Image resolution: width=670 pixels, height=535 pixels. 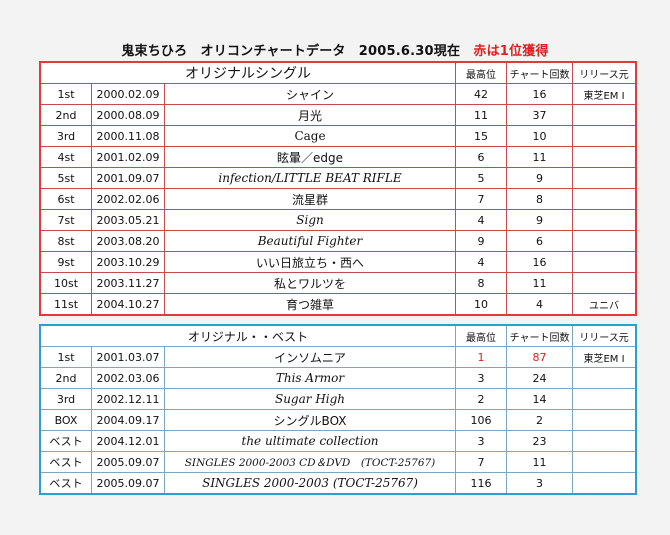 What do you see at coordinates (310, 241) in the screenshot?
I see `title-cell: Beautiful Fighter` at bounding box center [310, 241].